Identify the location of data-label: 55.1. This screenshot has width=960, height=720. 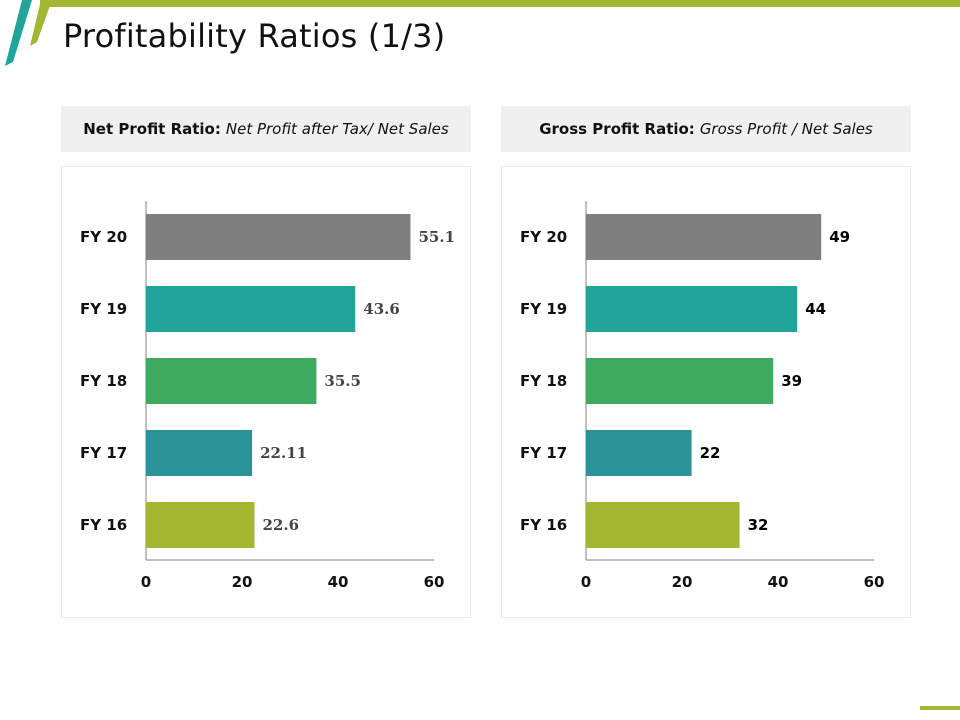
(436, 237).